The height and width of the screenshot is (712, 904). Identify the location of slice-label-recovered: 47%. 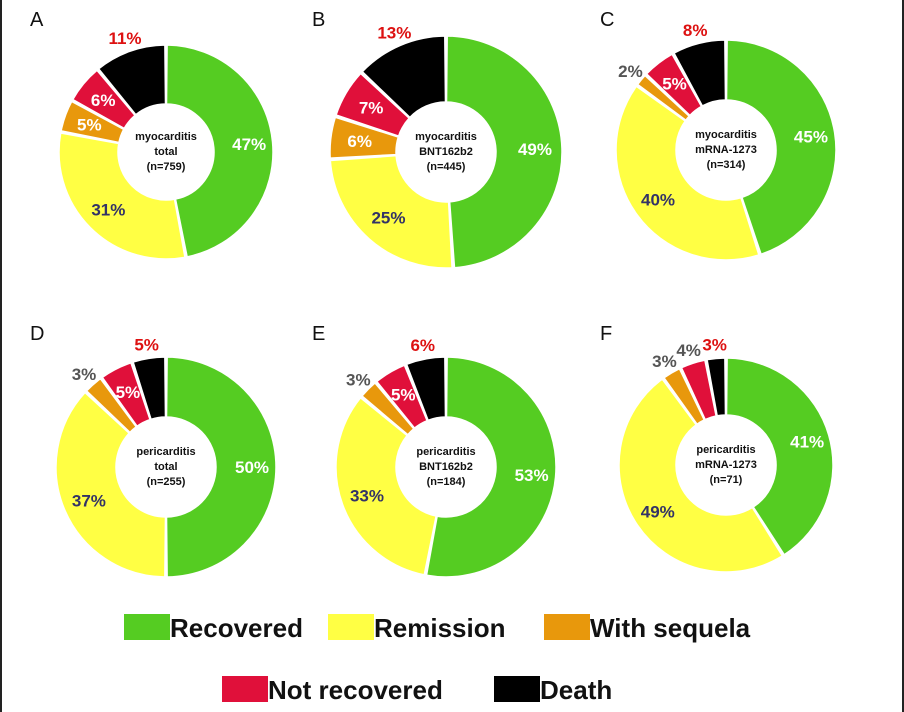
(249, 144).